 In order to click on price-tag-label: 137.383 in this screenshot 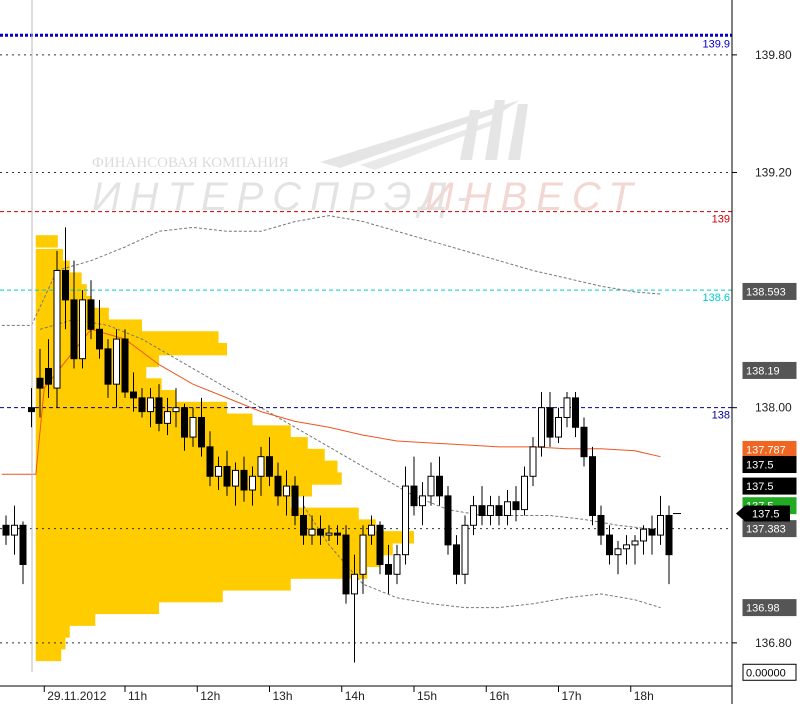, I will do `click(766, 530)`.